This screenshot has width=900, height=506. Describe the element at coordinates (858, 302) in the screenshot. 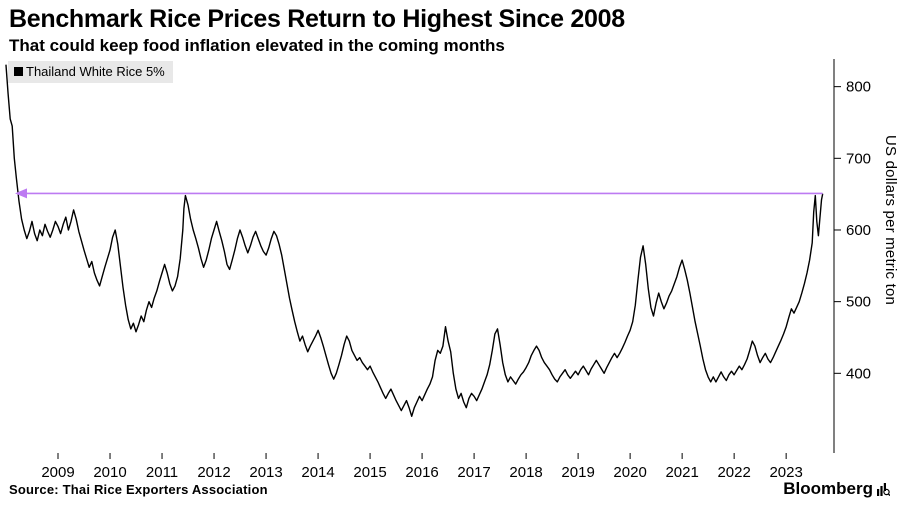

I see `y-tick-label: 500` at that location.